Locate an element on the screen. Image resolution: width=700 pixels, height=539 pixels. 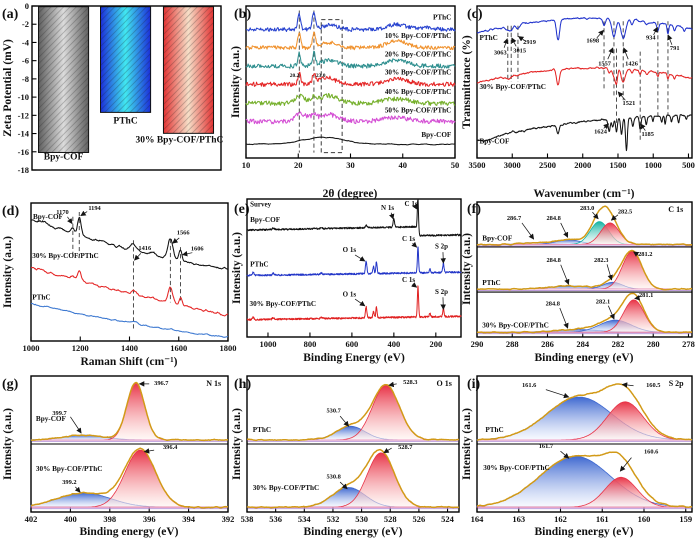
annotation-1698: 1698 is located at coordinates (592, 40).